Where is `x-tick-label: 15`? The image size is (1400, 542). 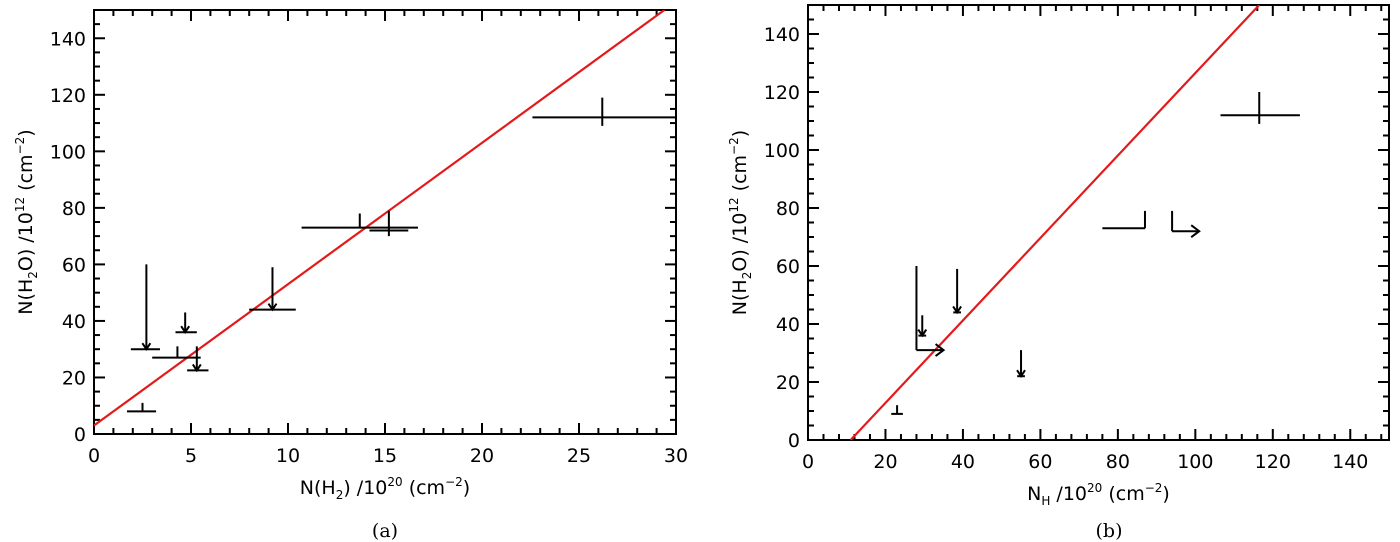 x-tick-label: 15 is located at coordinates (385, 456).